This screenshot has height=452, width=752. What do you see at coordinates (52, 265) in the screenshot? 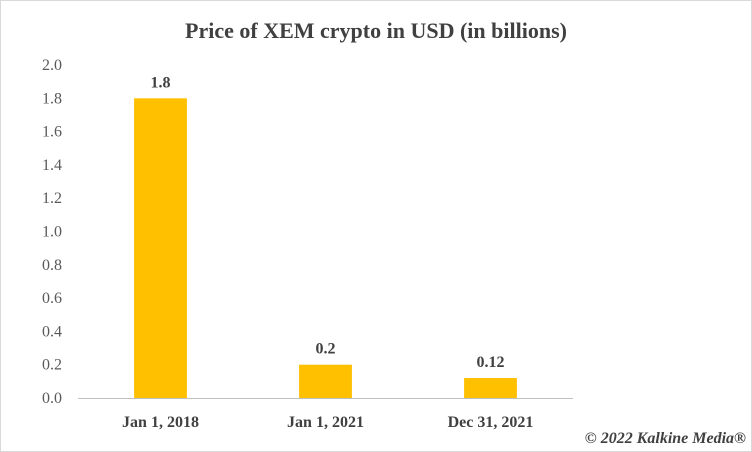
I see `y-tick-label: 0.8` at bounding box center [52, 265].